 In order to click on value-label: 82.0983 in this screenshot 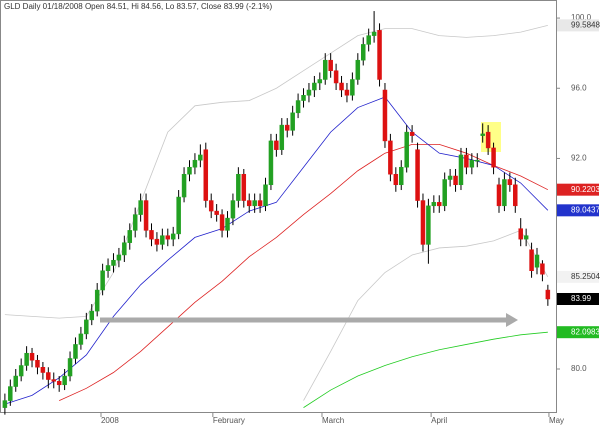, I will do `click(585, 331)`.